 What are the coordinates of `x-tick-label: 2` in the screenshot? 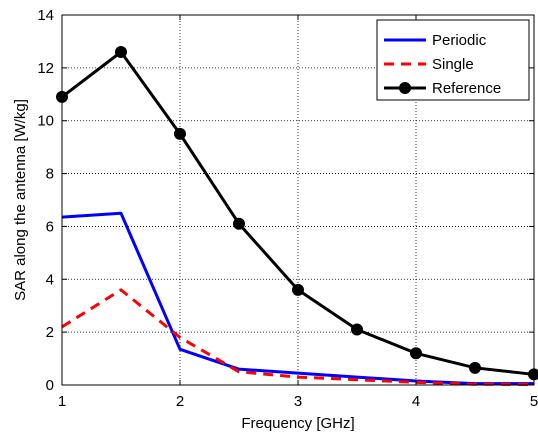 It's located at (180, 401).